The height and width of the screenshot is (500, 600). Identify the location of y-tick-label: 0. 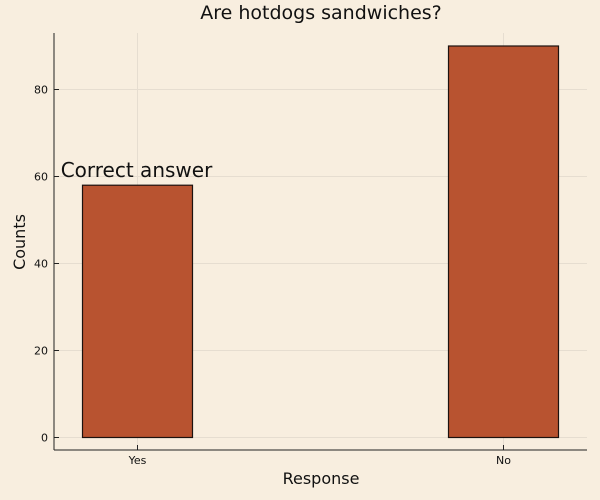
(44, 438).